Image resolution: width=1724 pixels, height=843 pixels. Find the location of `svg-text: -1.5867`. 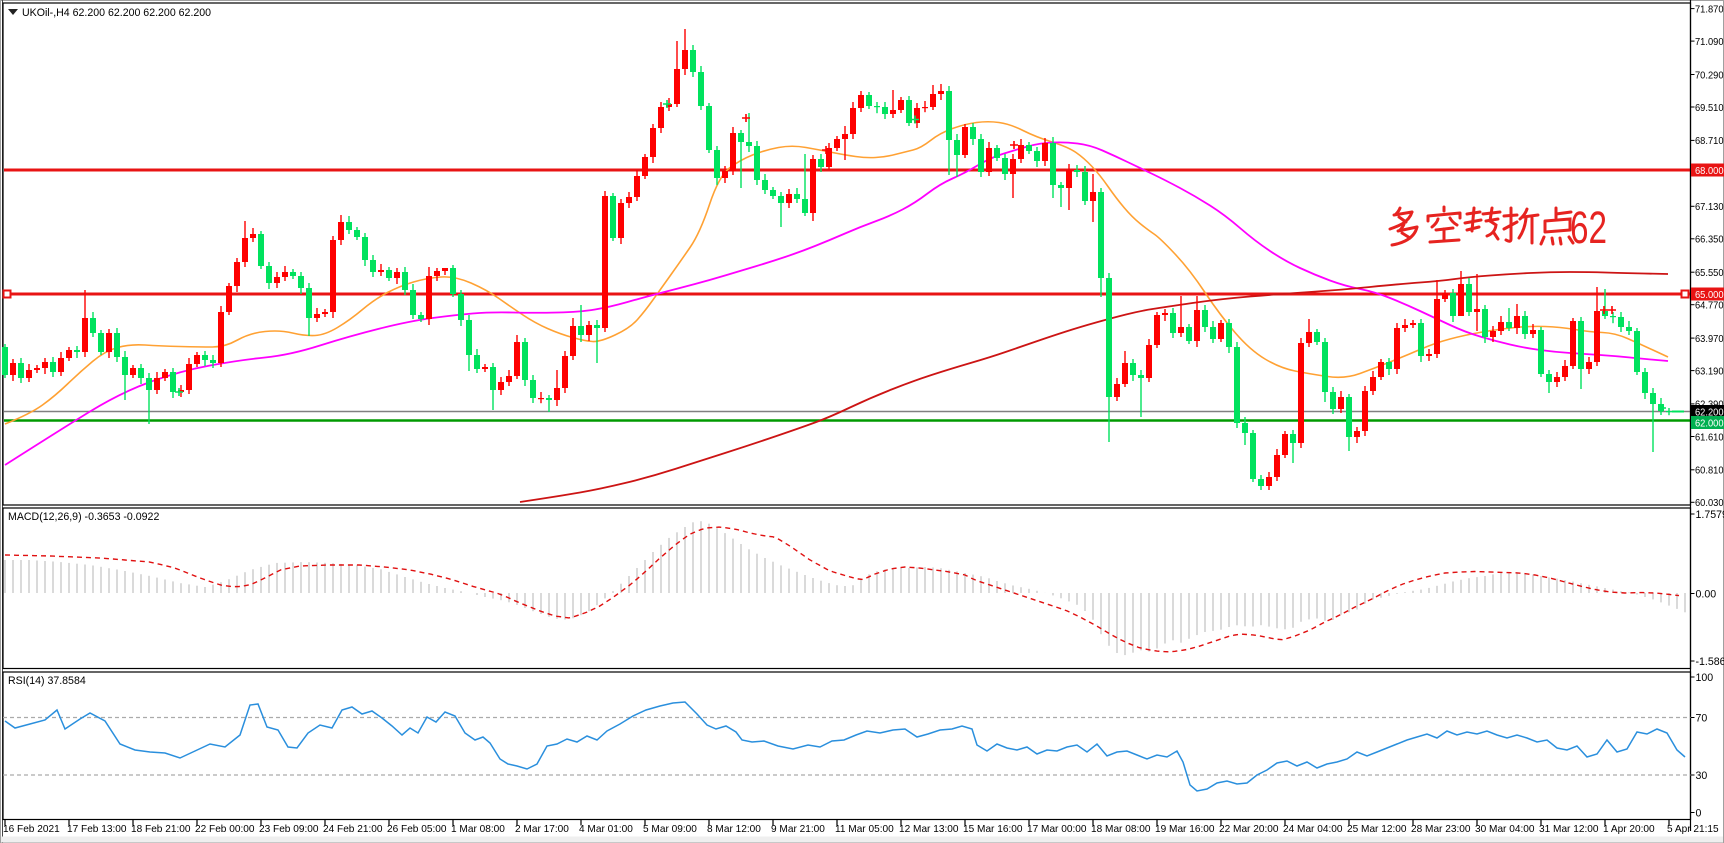

svg-text: -1.5867 is located at coordinates (1710, 662).